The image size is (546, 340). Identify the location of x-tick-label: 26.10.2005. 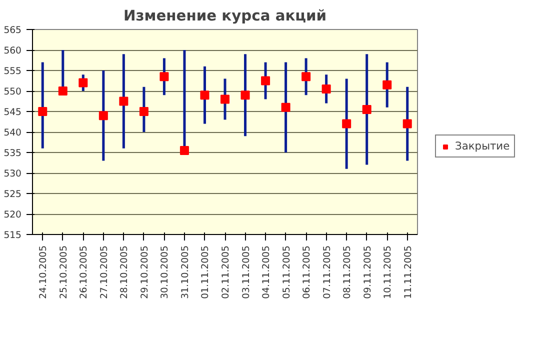
(84, 272).